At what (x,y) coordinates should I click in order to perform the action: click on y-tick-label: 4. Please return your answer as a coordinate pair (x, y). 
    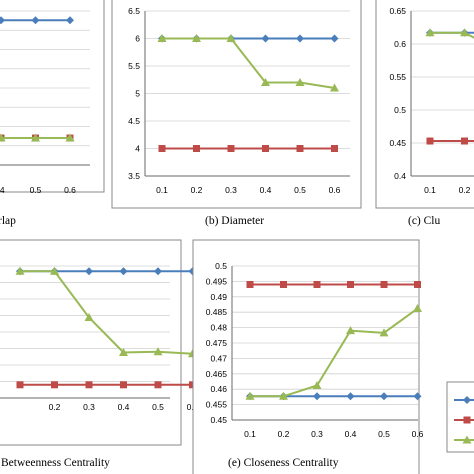
    Looking at the image, I should click on (137, 149).